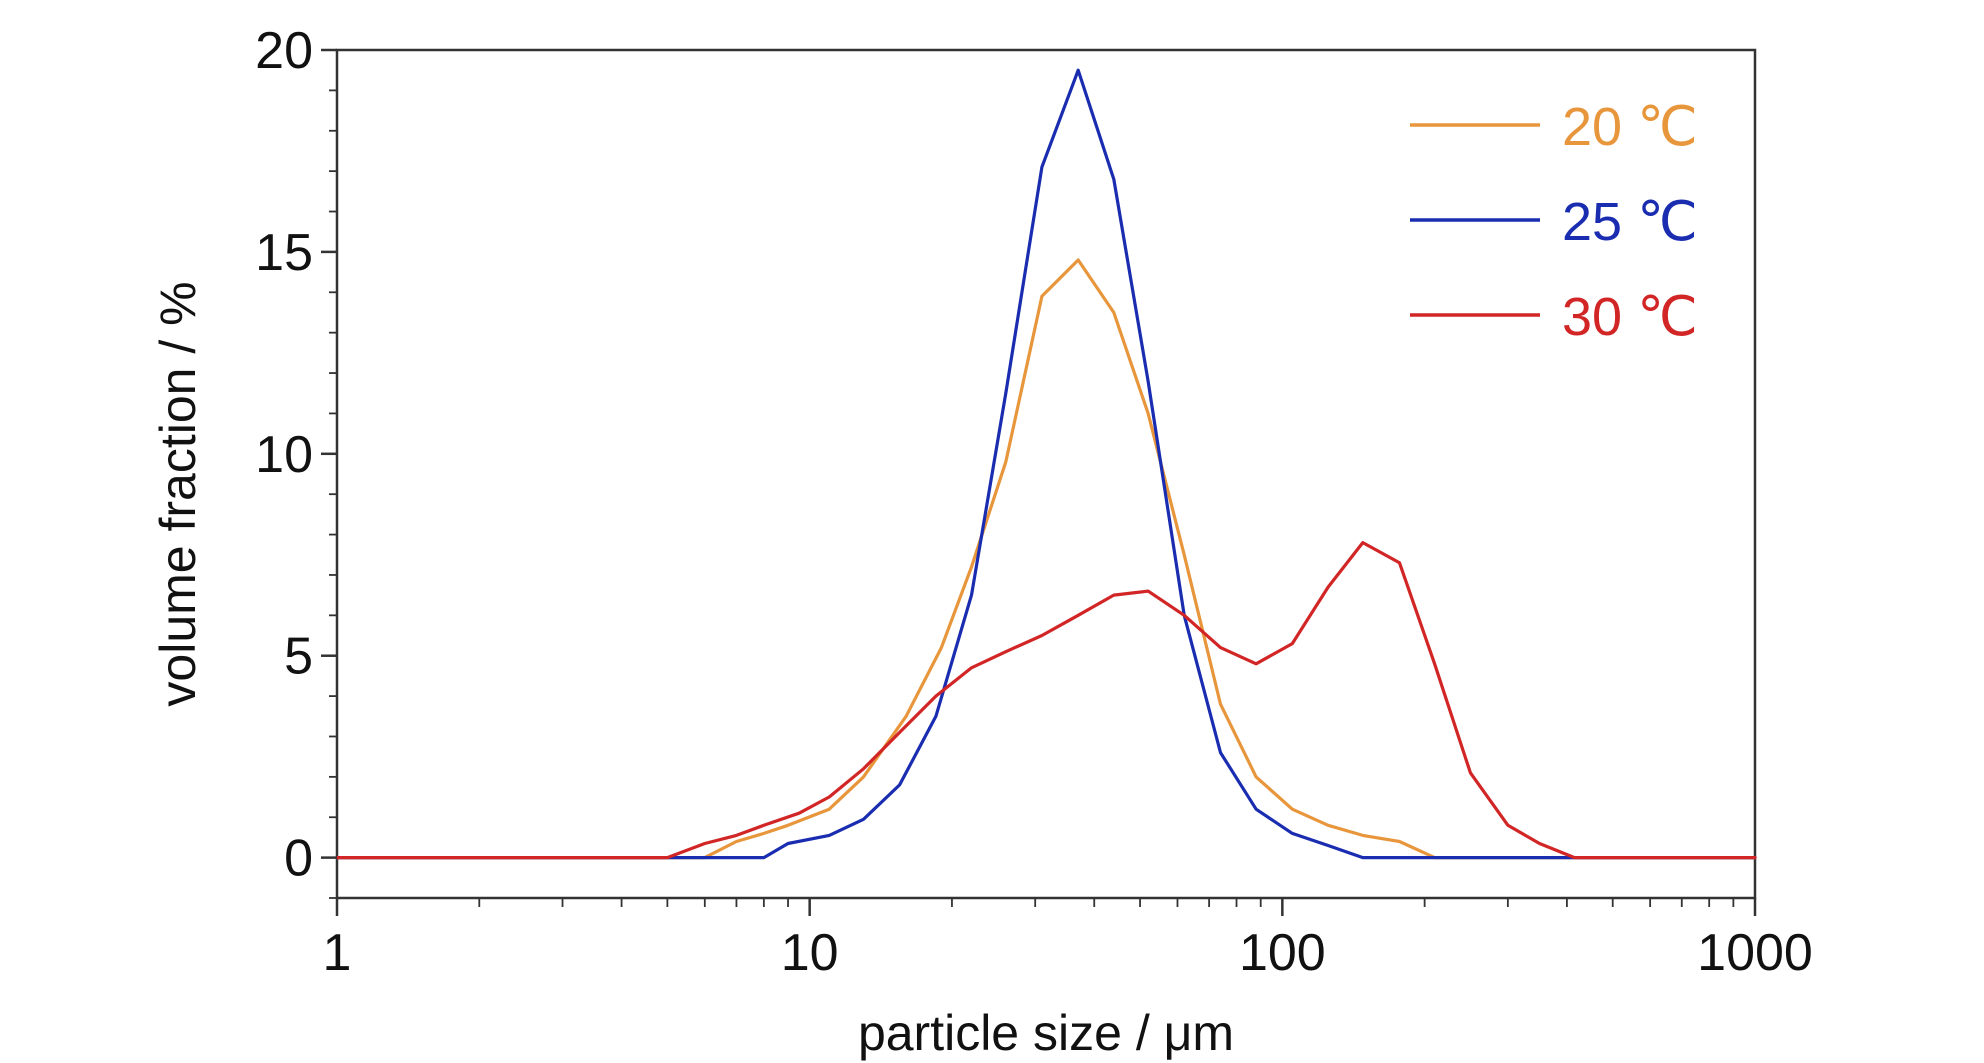 Image resolution: width=1984 pixels, height=1063 pixels. What do you see at coordinates (337, 953) in the screenshot?
I see `x-tick-label: 1` at bounding box center [337, 953].